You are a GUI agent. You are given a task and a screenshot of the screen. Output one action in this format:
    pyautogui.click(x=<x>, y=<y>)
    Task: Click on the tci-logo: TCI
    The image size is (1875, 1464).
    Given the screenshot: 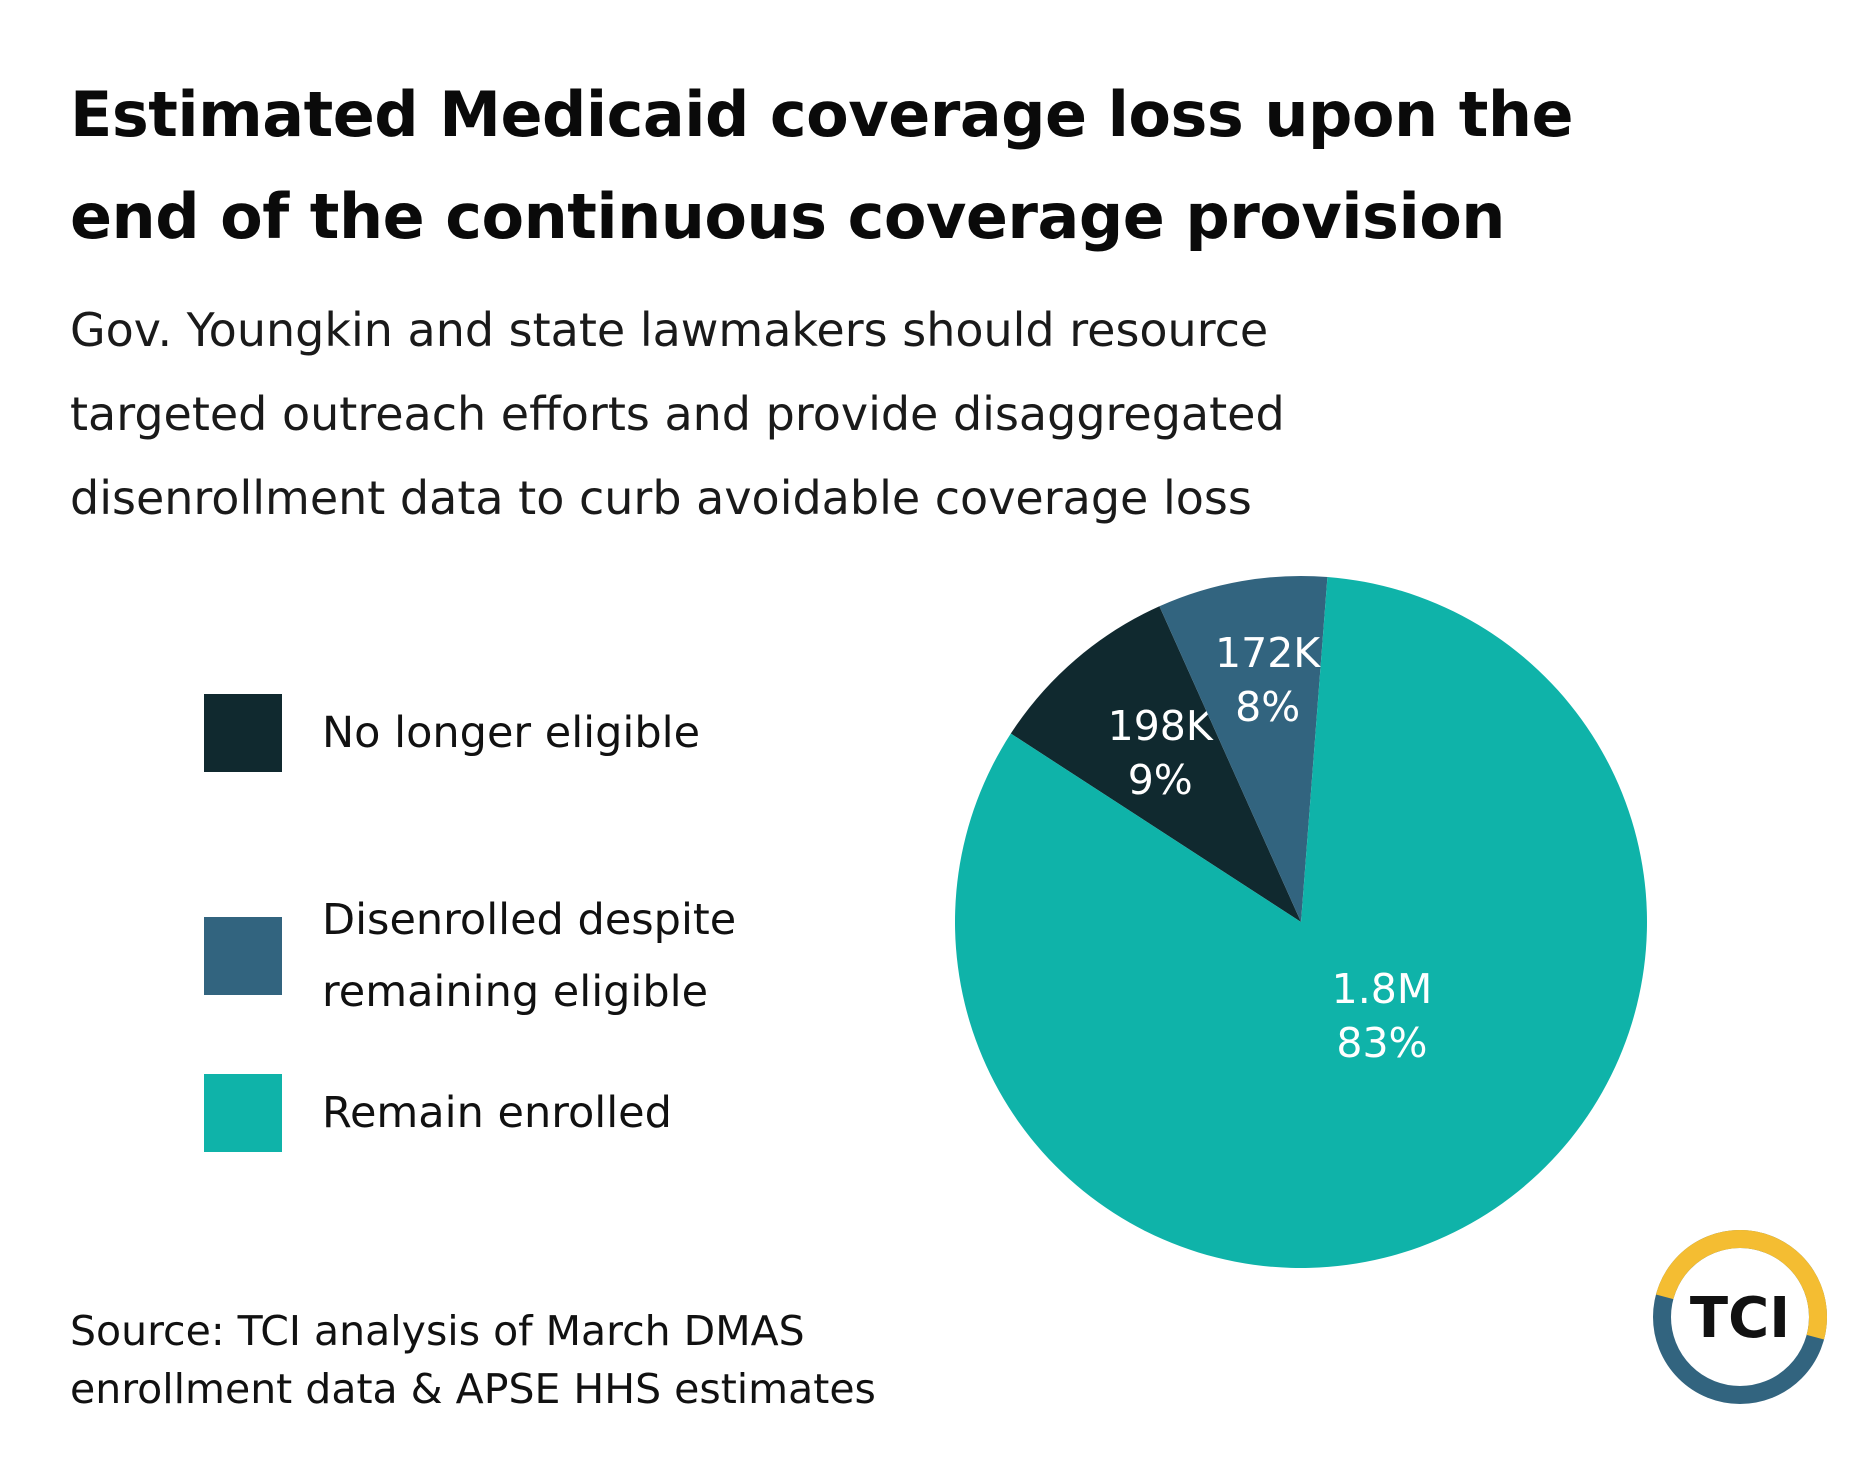 What is the action you would take?
    pyautogui.click(x=1740, y=1317)
    